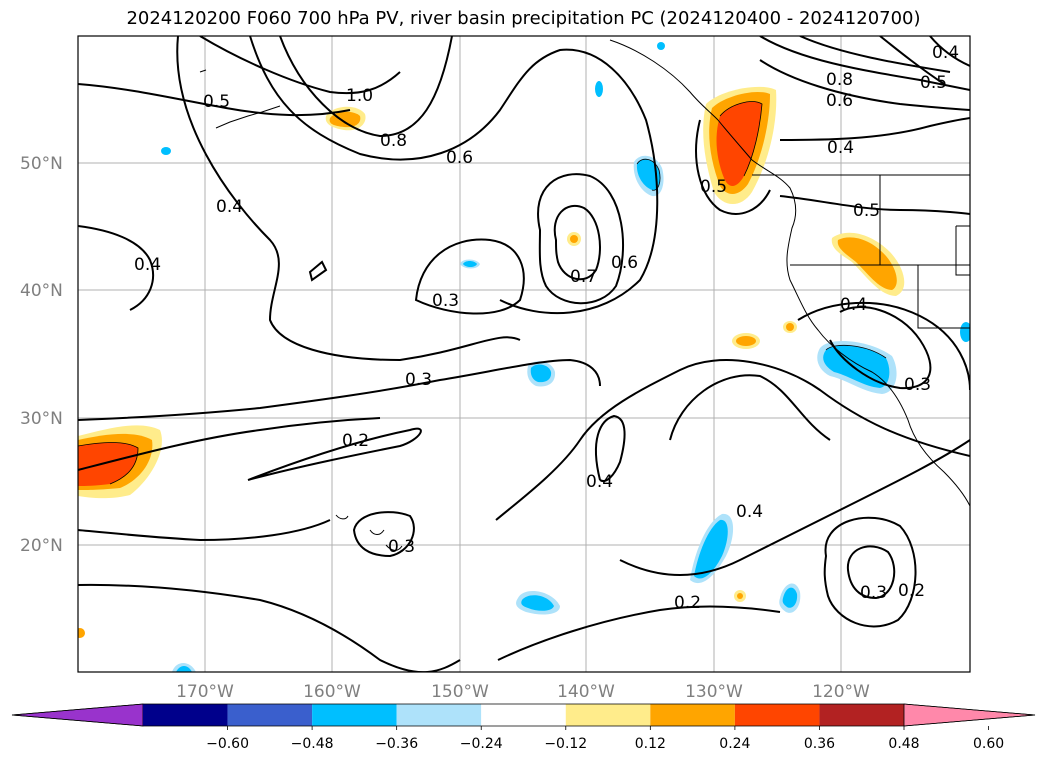 The width and height of the screenshot is (1047, 765). What do you see at coordinates (332, 692) in the screenshot?
I see `lon-label: 160°W` at bounding box center [332, 692].